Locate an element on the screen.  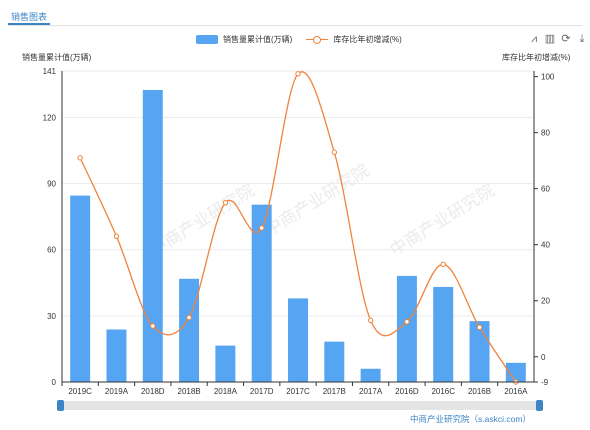
y-left-tick-label: 120 is located at coordinates (50, 117).